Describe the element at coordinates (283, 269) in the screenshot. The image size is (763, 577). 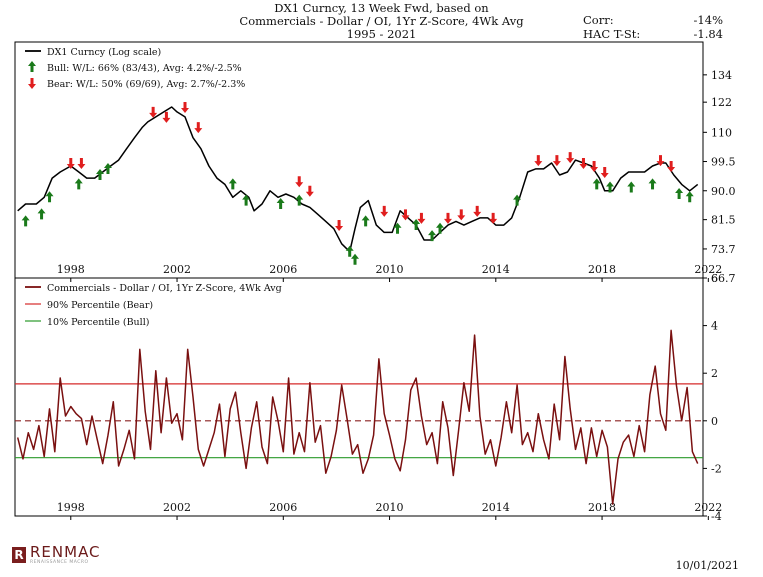
I see `x-tick-label-0-2: 2006` at that location.